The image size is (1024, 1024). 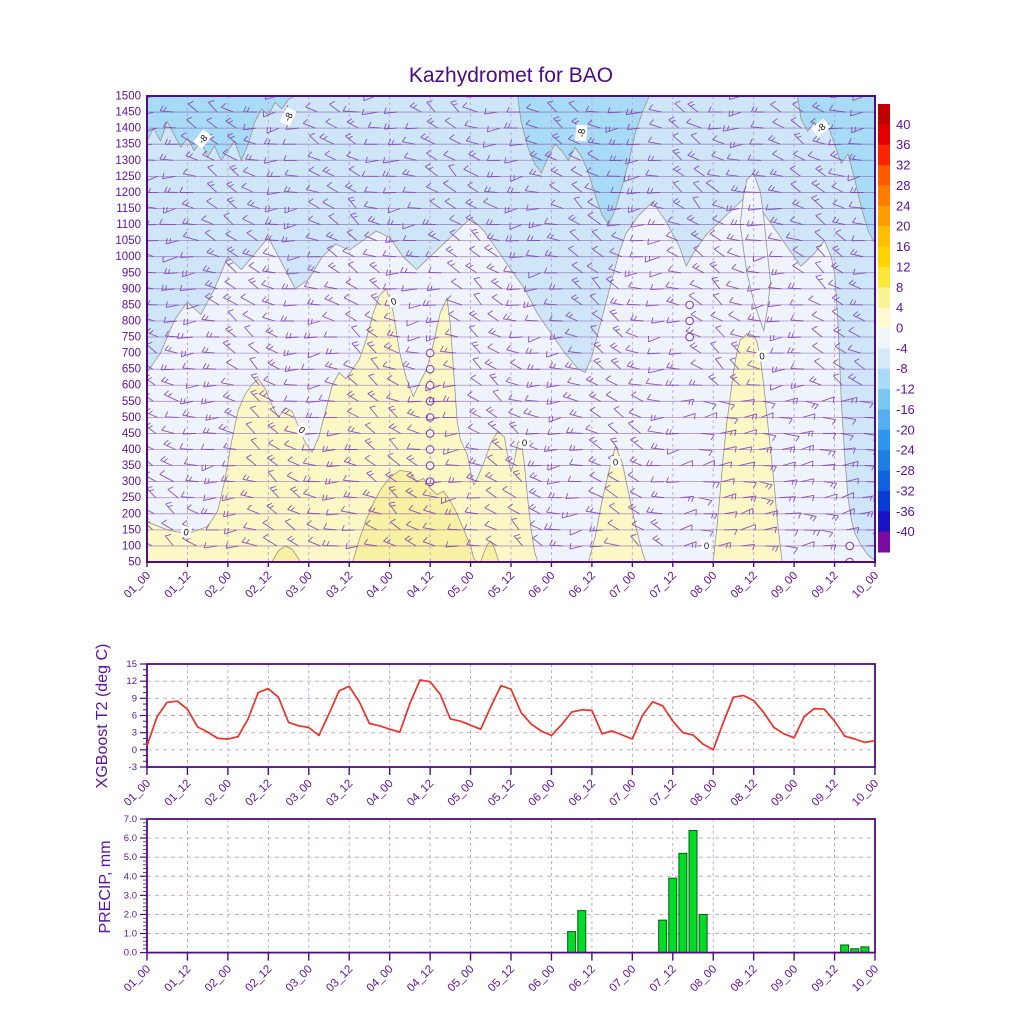 What do you see at coordinates (622, 793) in the screenshot?
I see `x-tick-label: 07_00` at bounding box center [622, 793].